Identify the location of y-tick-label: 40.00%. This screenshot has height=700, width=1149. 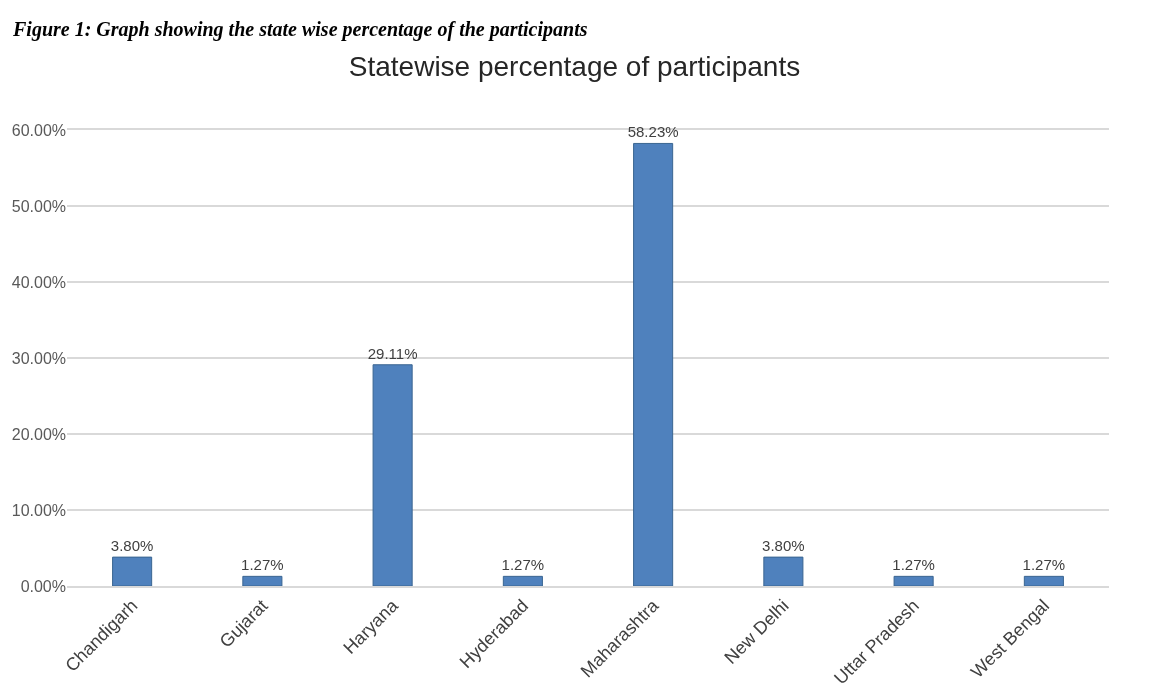
(38, 282).